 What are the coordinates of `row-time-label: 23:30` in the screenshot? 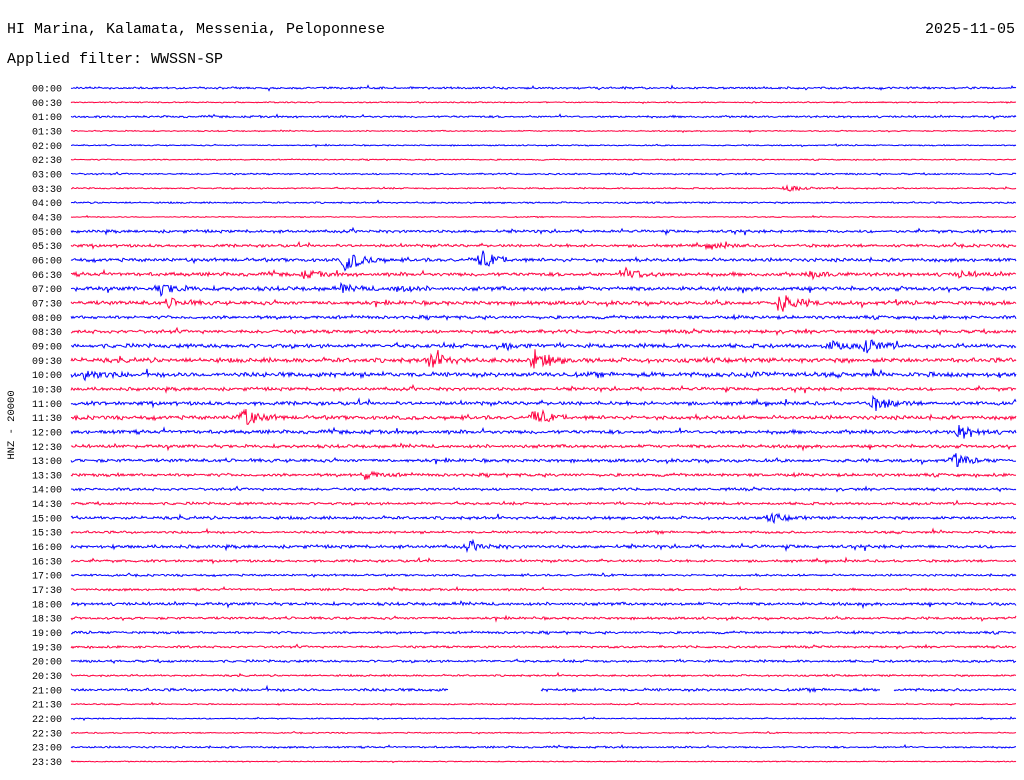 It's located at (47, 763).